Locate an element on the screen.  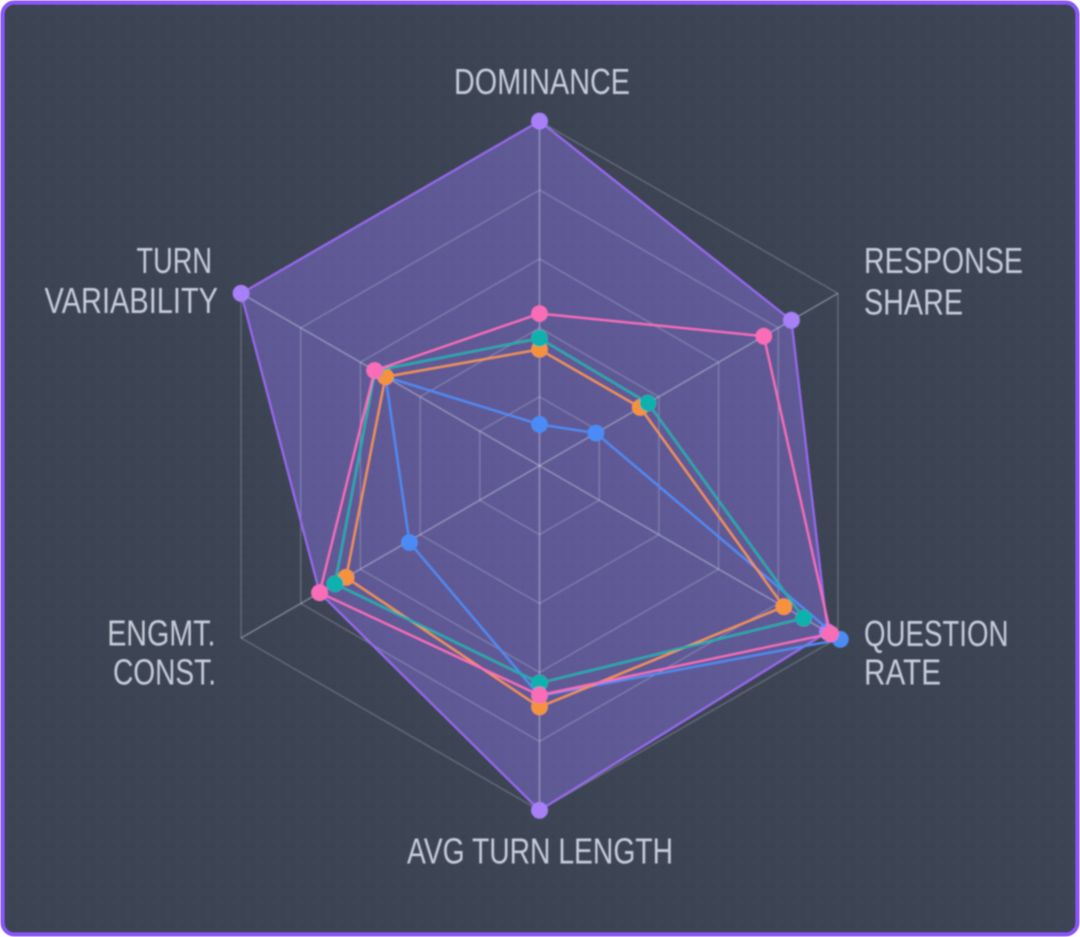
svg-text: TURN is located at coordinates (175, 260).